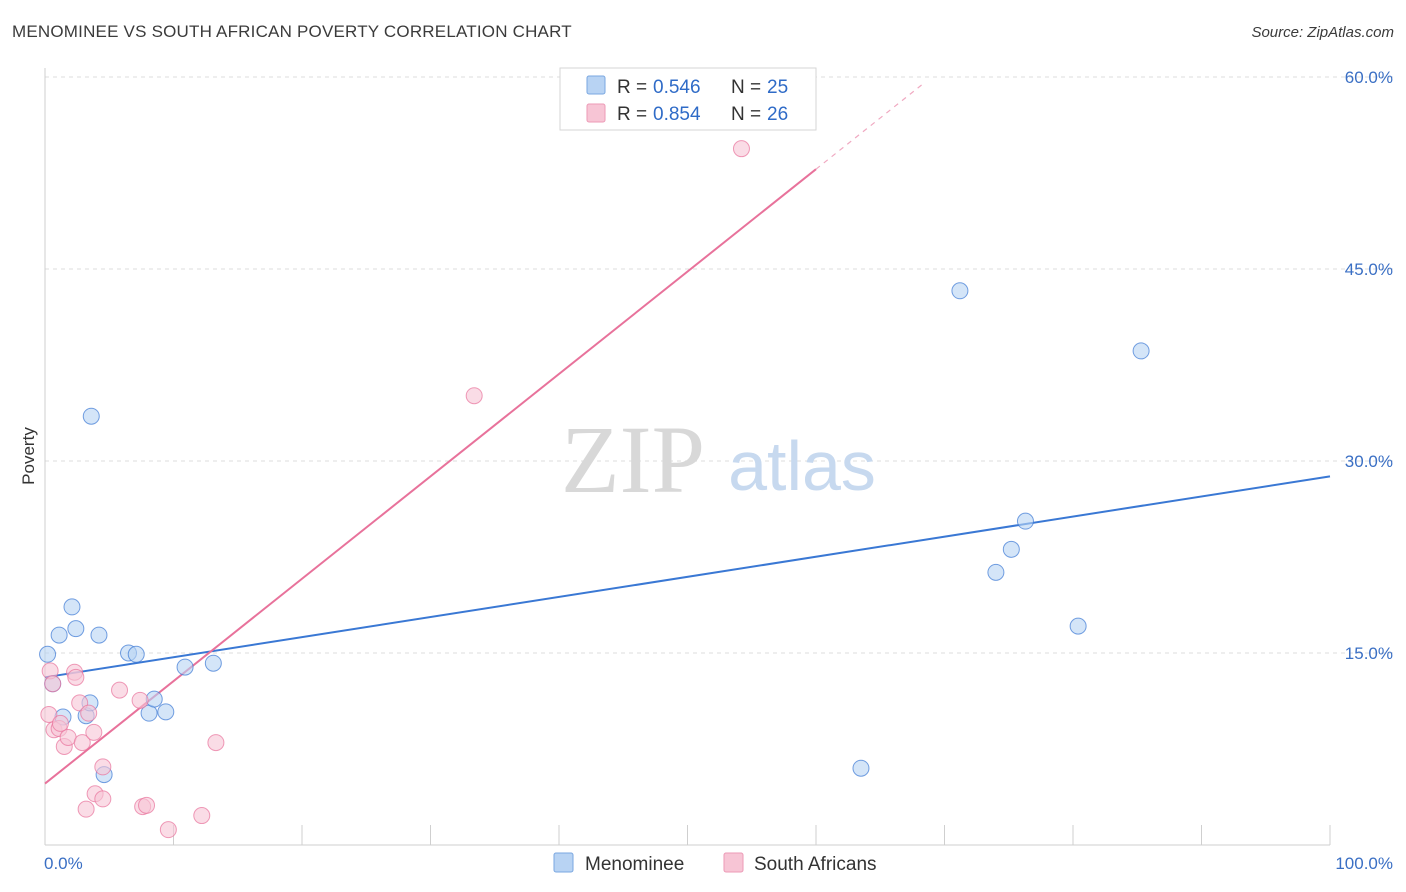 The width and height of the screenshot is (1406, 892). I want to click on legend-n-label-menominee: N =, so click(746, 87).